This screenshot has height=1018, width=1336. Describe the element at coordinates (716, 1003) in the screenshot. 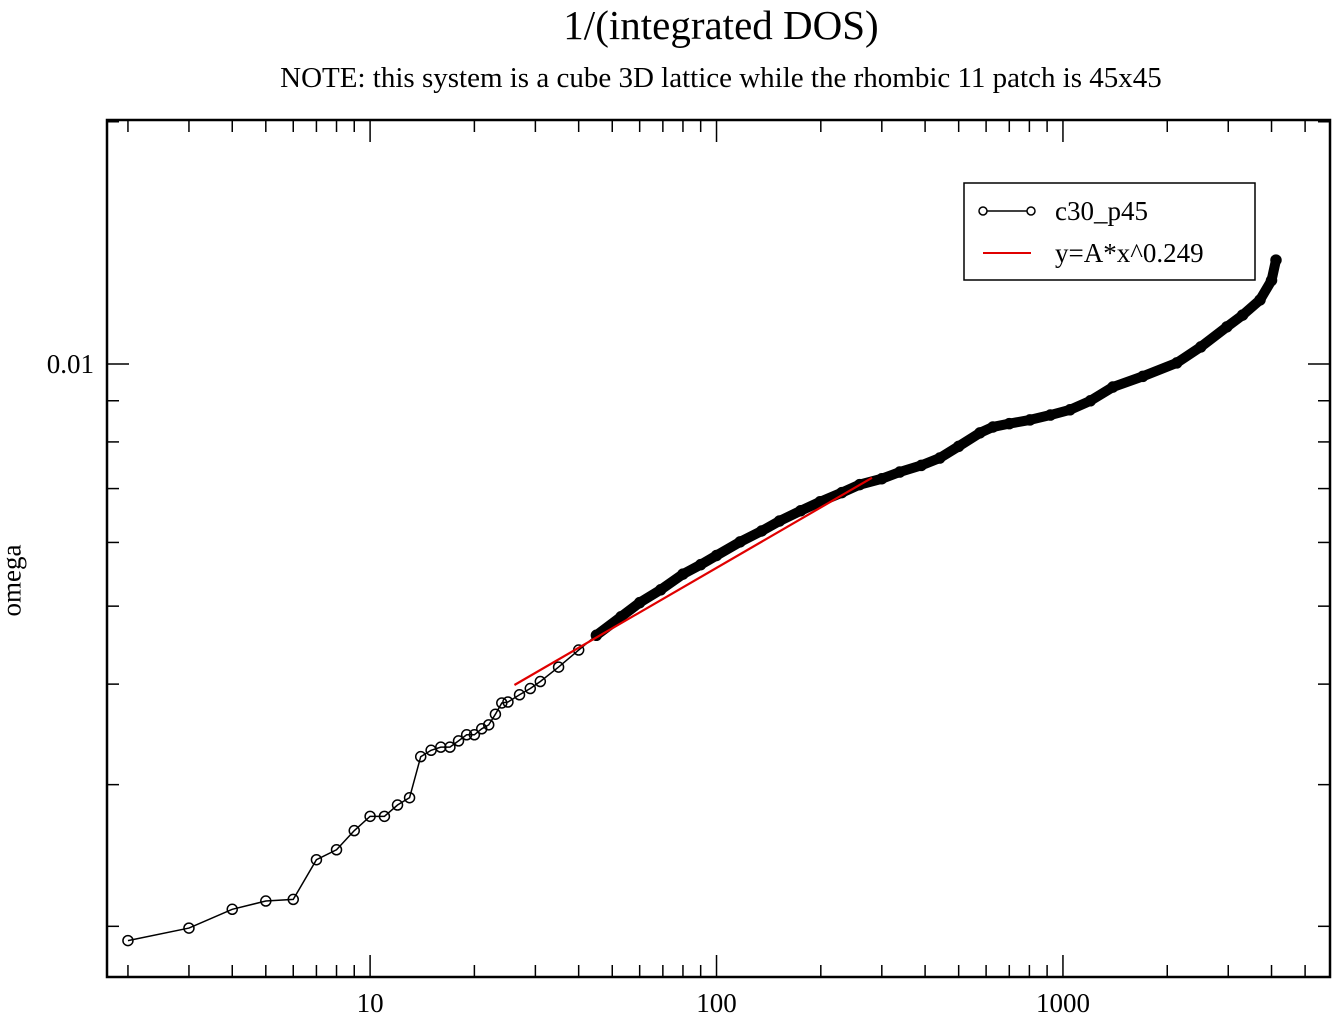

I see `x-tick-label: 100` at that location.